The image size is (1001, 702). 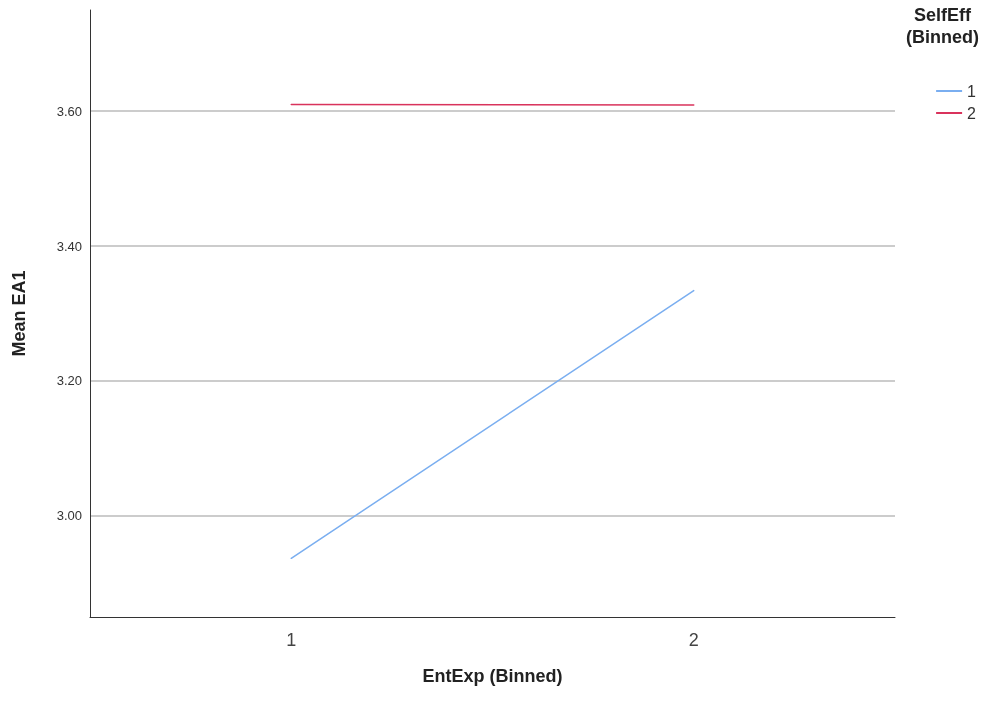 I want to click on x-axis-title: EntExp (Binned), so click(x=492, y=676).